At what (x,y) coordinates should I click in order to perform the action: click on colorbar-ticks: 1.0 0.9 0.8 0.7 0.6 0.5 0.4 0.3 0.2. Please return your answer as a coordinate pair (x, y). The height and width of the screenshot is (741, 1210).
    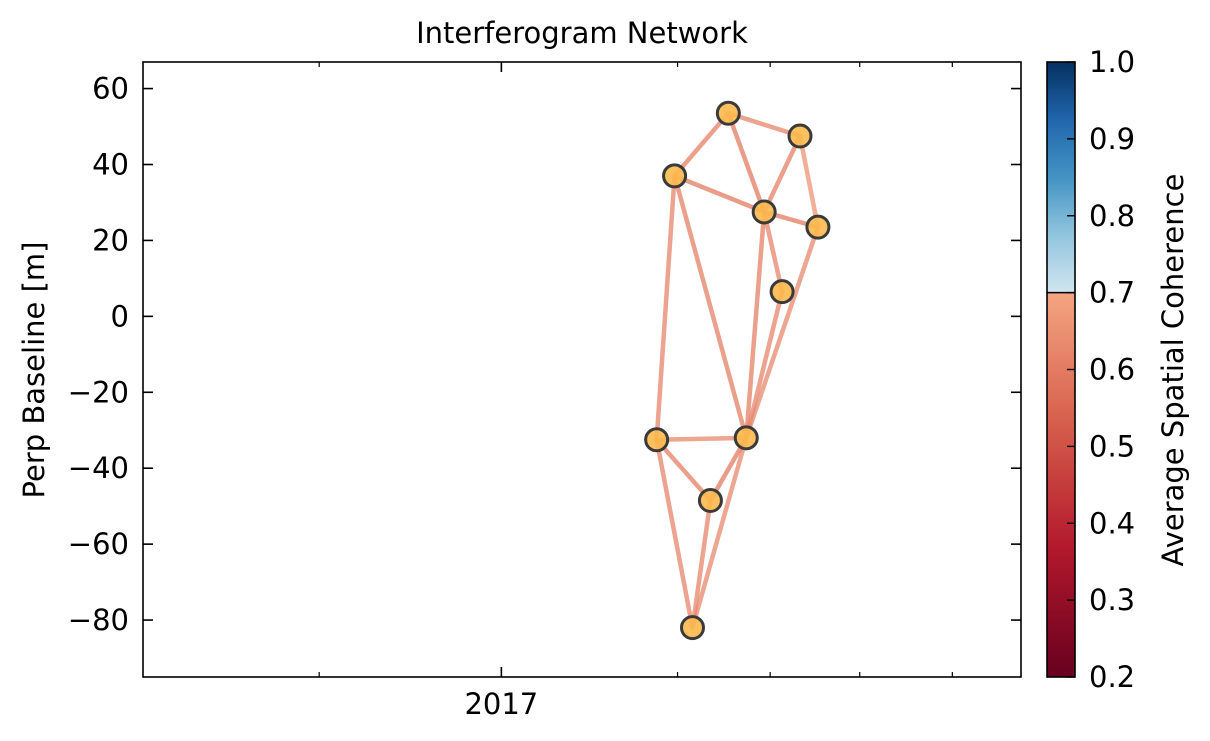
    Looking at the image, I should click on (1091, 369).